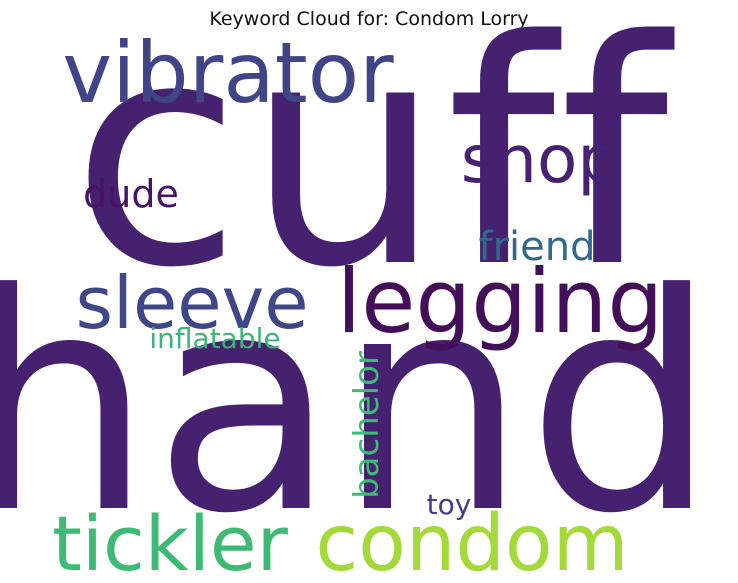 This screenshot has width=738, height=583. What do you see at coordinates (537, 247) in the screenshot?
I see `word-friend: friend` at bounding box center [537, 247].